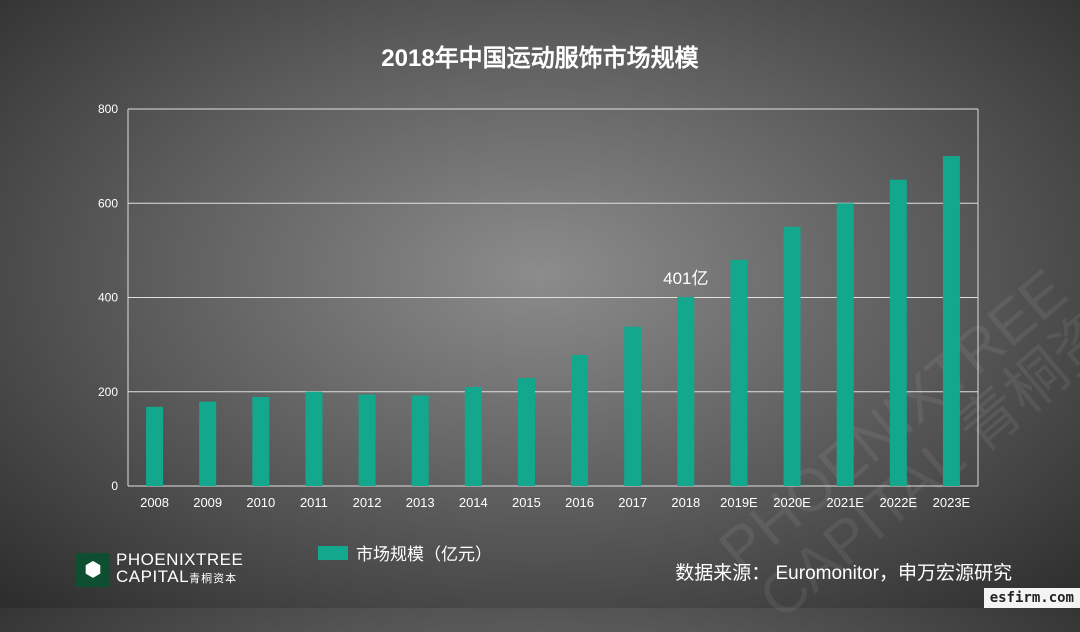 The height and width of the screenshot is (632, 1080). What do you see at coordinates (108, 392) in the screenshot?
I see `y-tick-label: 200` at bounding box center [108, 392].